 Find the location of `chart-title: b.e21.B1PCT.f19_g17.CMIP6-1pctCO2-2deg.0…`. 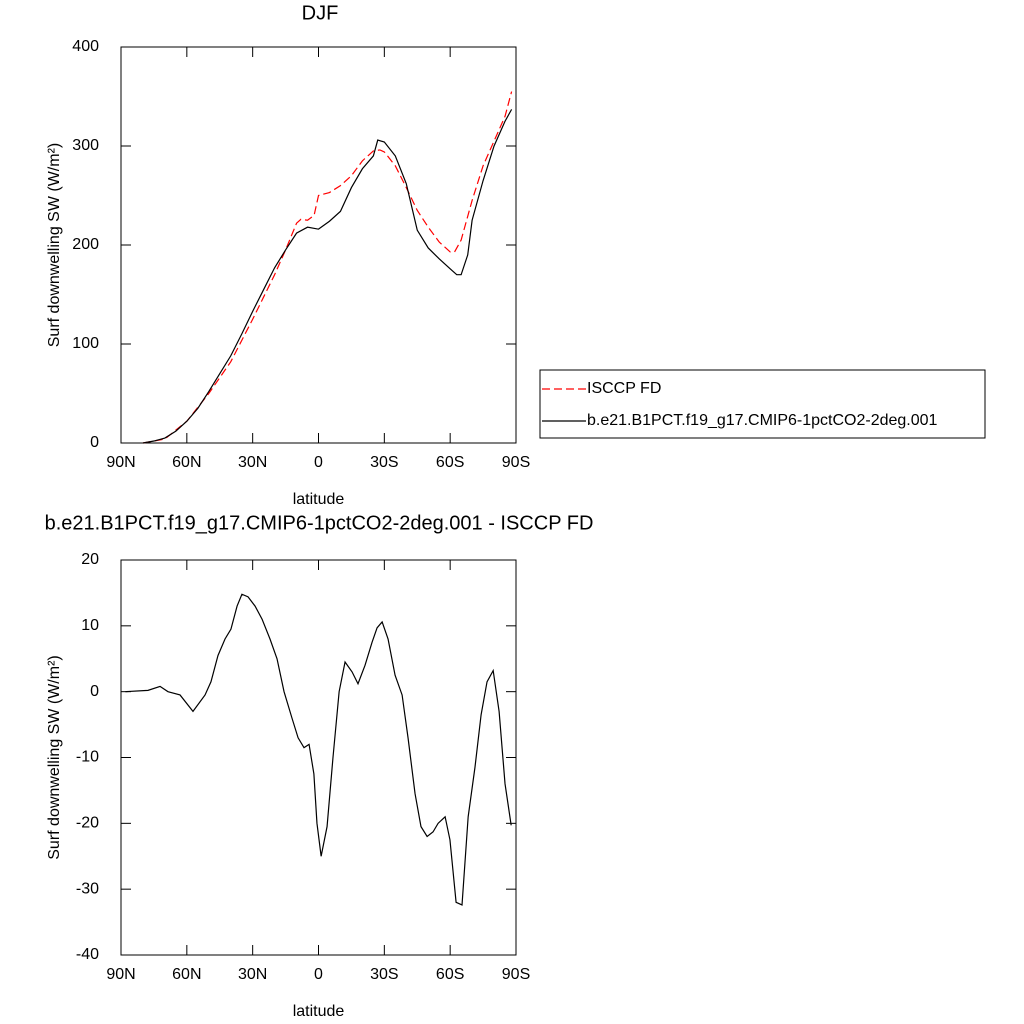

chart-title: b.e21.B1PCT.f19_g17.CMIP6-1pctCO2-2deg.0… is located at coordinates (319, 523).